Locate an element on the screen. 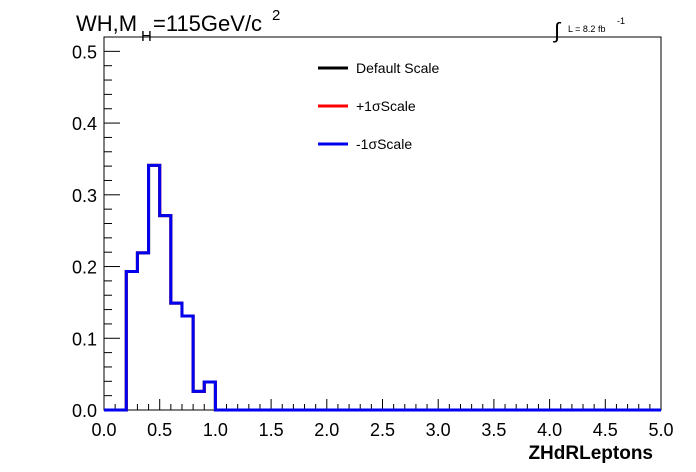 Image resolution: width=696 pixels, height=472 pixels. luminosity-label: ∫ L = 8.2 fb -1 is located at coordinates (588, 29).